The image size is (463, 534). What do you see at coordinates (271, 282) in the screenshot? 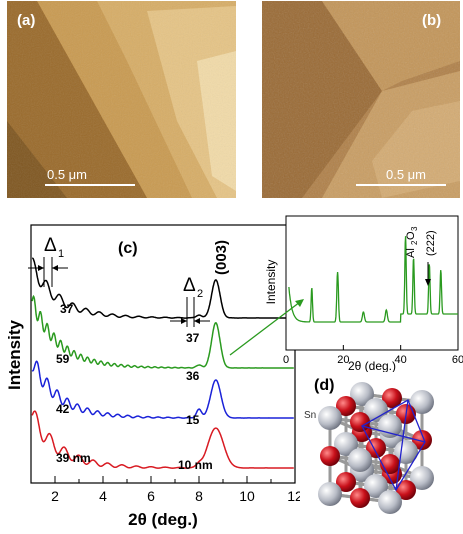
I see `inset-y-title: Intensity` at bounding box center [271, 282].